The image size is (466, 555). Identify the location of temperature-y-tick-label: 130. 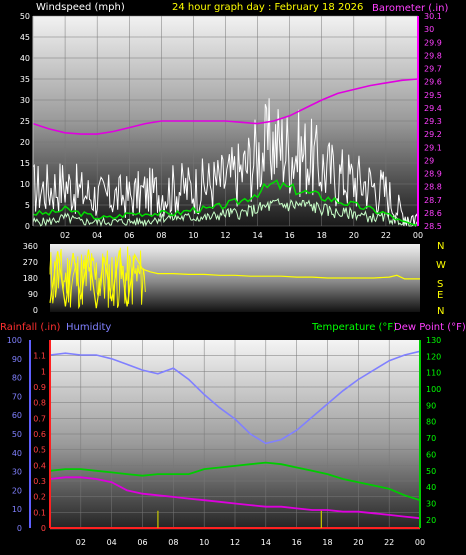
(433, 340).